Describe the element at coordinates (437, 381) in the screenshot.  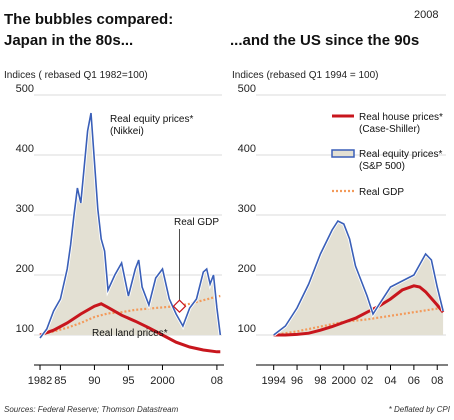
I see `right-x-tick-label: 08` at that location.